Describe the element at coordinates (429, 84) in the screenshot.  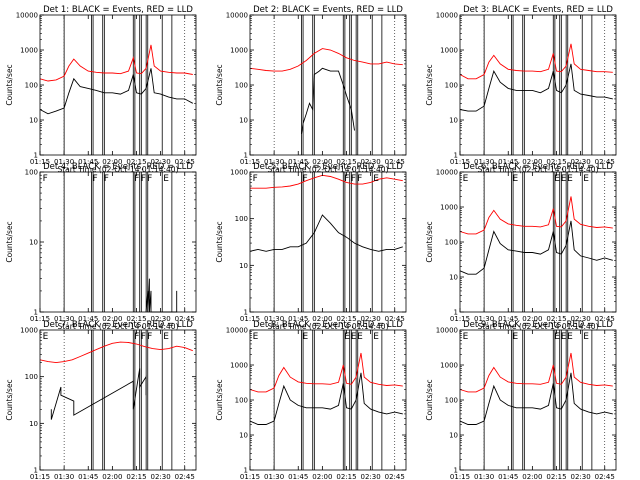
I see `y-axis-label: Counts/sec` at that location.